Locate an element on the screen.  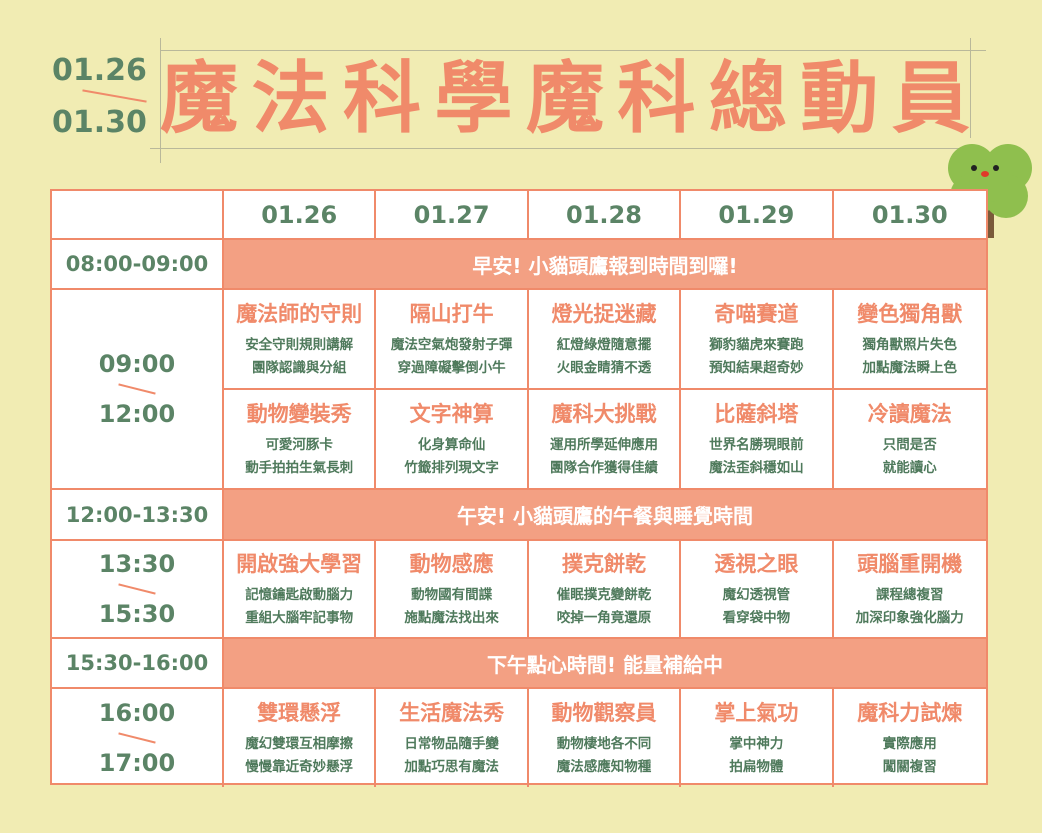
activity-cell: 魔法師的守則 安全守則規則講解 團隊認識與分組 is located at coordinates (300, 340).